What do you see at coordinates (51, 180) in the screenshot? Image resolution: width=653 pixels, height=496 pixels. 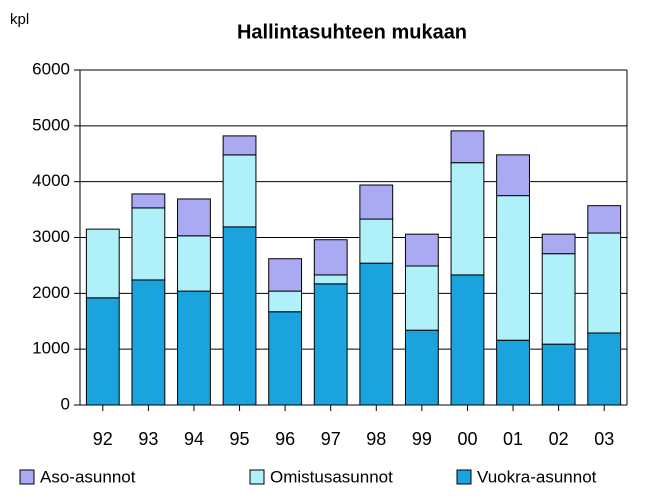 I see `y-tick-label: 4000` at bounding box center [51, 180].